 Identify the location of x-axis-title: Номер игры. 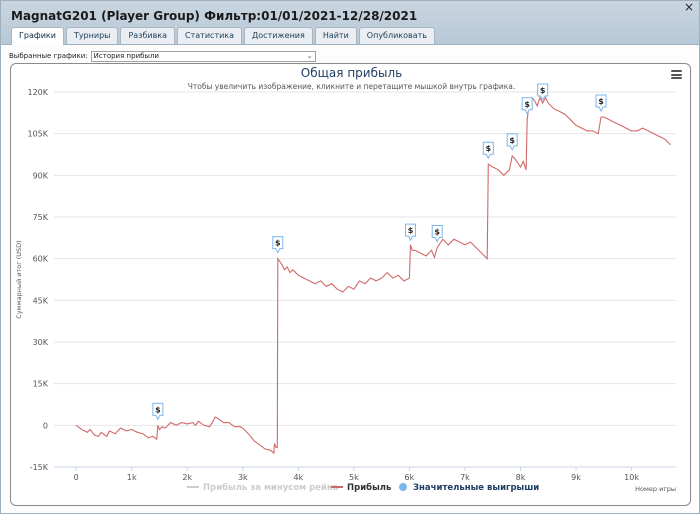
(655, 489).